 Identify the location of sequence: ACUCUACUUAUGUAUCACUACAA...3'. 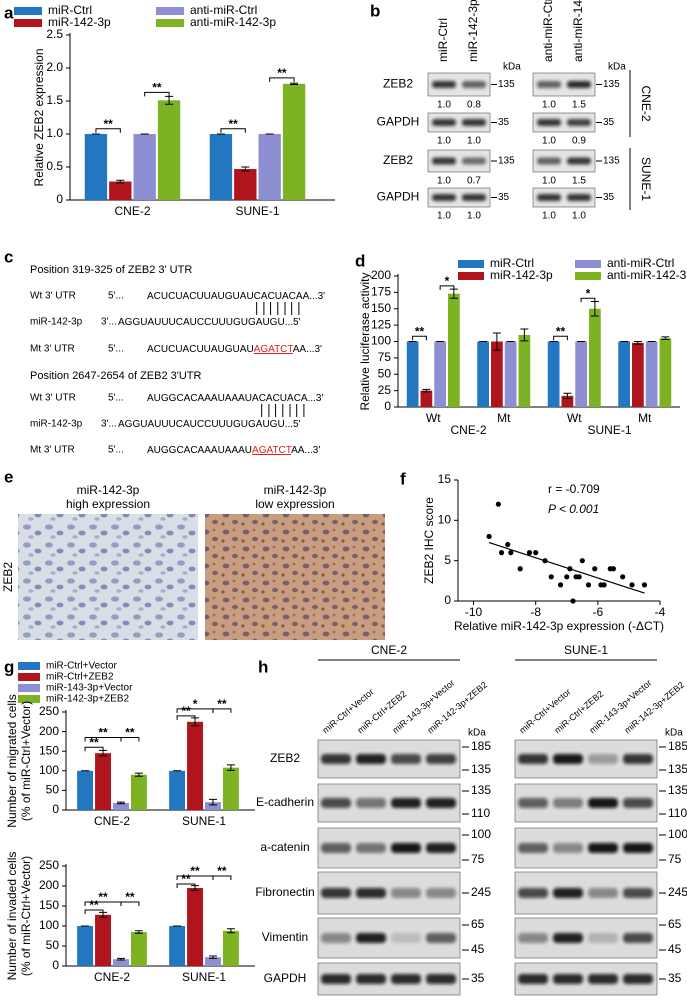
(236, 296).